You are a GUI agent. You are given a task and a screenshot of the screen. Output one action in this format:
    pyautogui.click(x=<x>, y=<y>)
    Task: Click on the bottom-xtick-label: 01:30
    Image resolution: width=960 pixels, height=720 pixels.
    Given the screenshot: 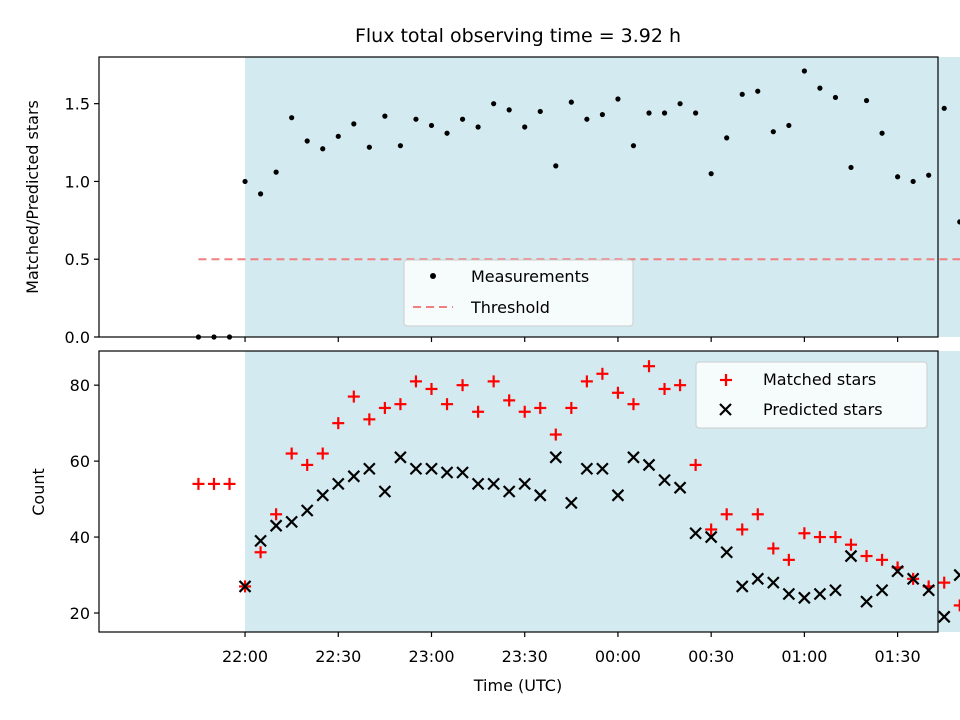 What is the action you would take?
    pyautogui.click(x=898, y=656)
    